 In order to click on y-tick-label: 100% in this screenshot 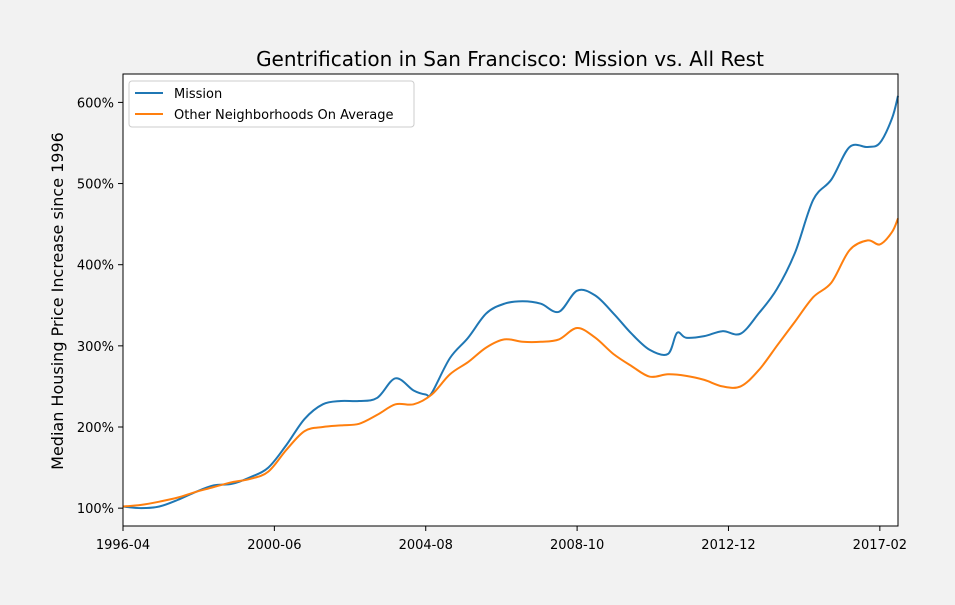, I will do `click(95, 509)`.